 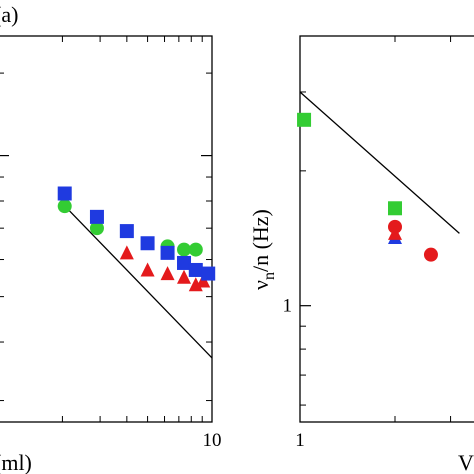 I want to click on x-tick-label: 1, so click(x=300, y=440).